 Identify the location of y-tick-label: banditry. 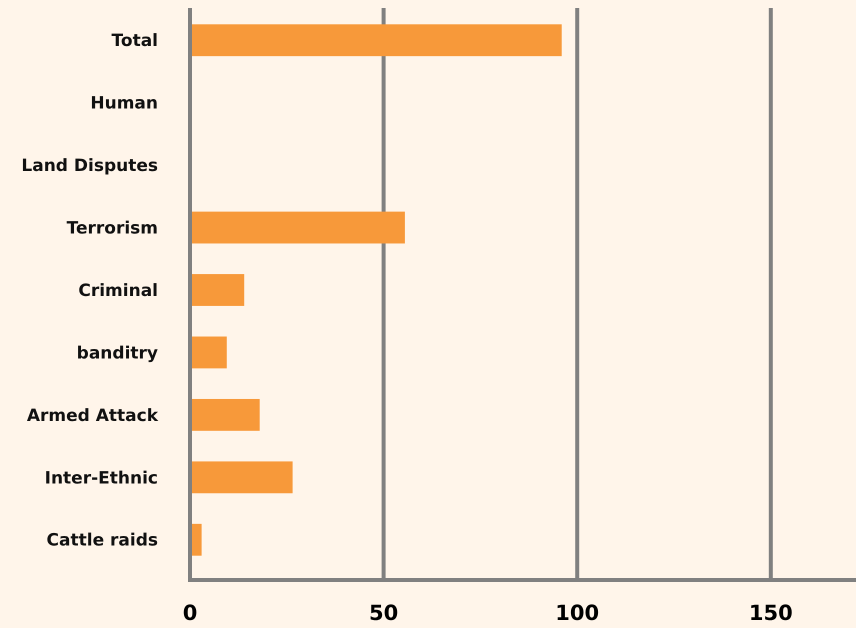
(117, 353).